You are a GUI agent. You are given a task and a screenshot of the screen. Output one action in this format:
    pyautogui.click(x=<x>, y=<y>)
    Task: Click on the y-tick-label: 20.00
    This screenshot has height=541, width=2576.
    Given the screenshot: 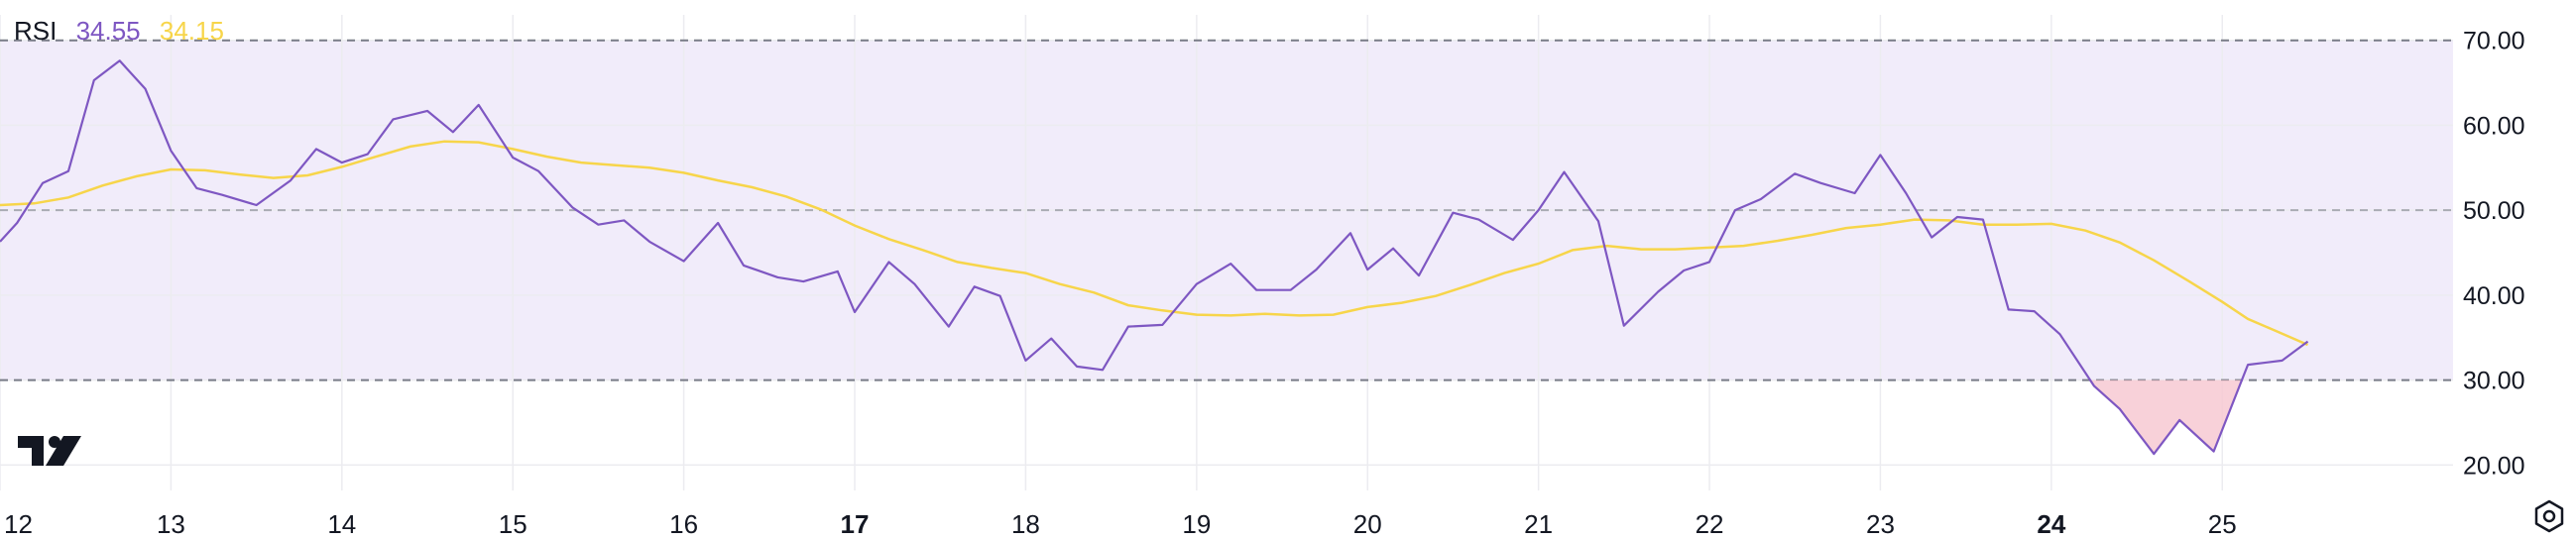 What is the action you would take?
    pyautogui.click(x=2494, y=466)
    